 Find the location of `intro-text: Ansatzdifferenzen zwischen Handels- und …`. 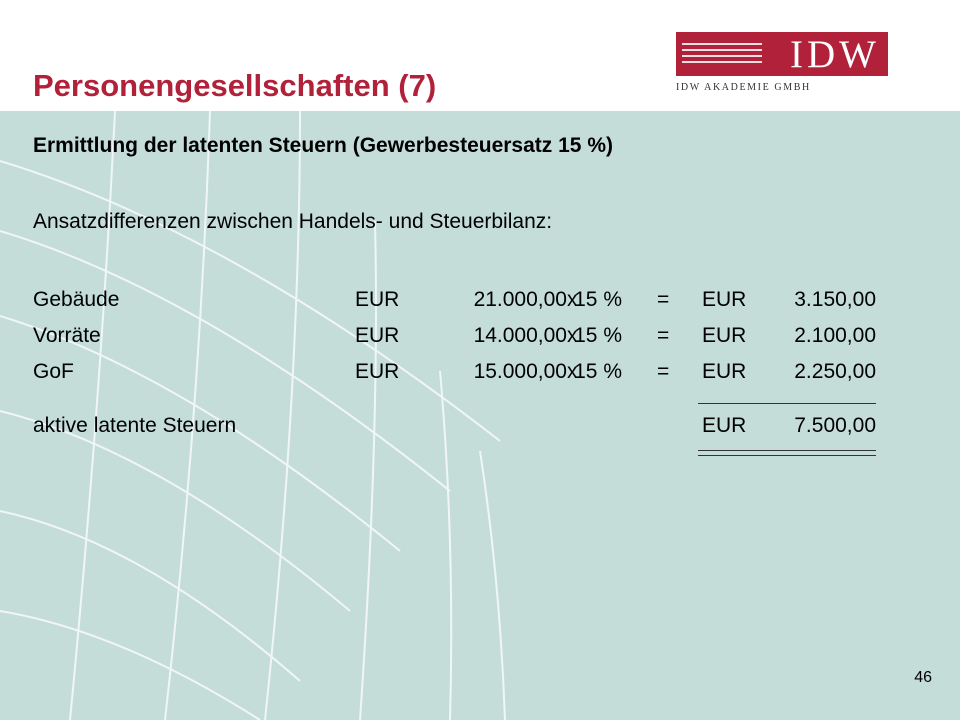

intro-text: Ansatzdifferenzen zwischen Handels- und … is located at coordinates (293, 221).